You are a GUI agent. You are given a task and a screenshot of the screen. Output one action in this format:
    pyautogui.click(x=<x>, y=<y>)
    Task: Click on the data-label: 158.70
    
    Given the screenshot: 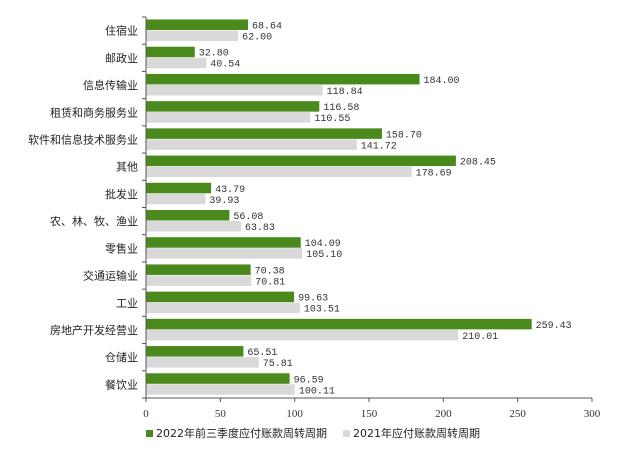 What is the action you would take?
    pyautogui.click(x=404, y=135)
    